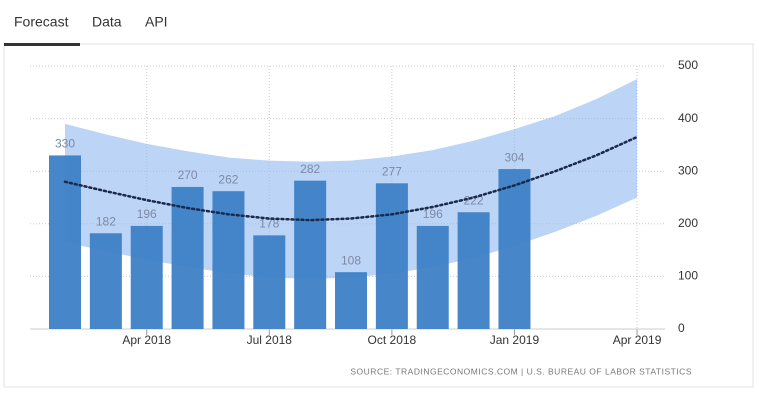 The image size is (759, 406). Describe the element at coordinates (688, 118) in the screenshot. I see `y-tick-label: 400` at that location.